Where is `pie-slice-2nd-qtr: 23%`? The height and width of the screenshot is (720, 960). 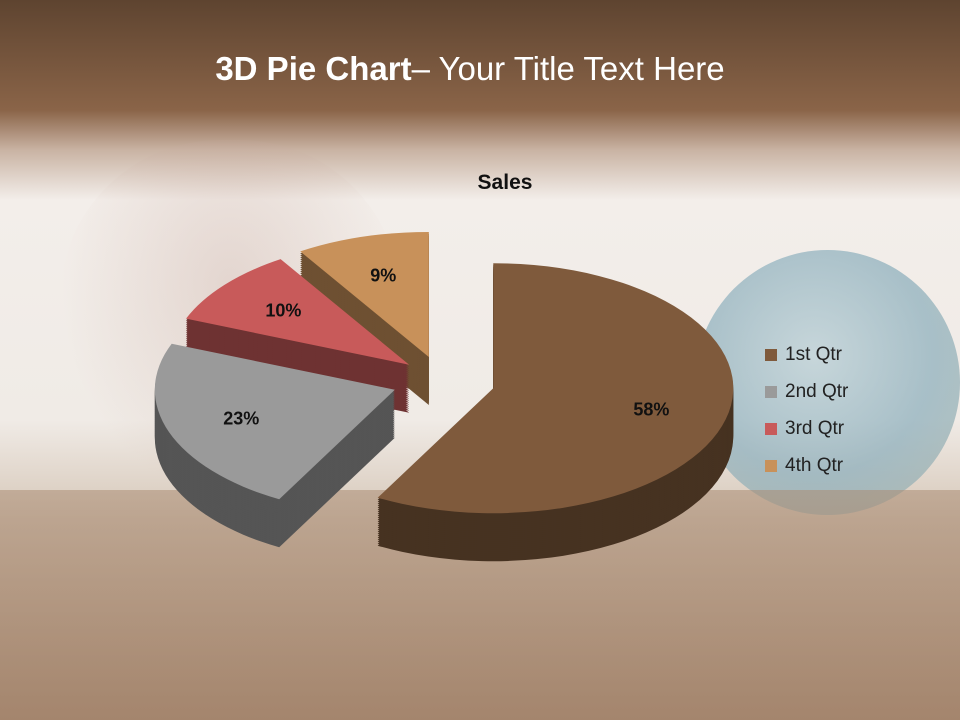
pie-slice-2nd-qtr: 23% is located at coordinates (274, 445).